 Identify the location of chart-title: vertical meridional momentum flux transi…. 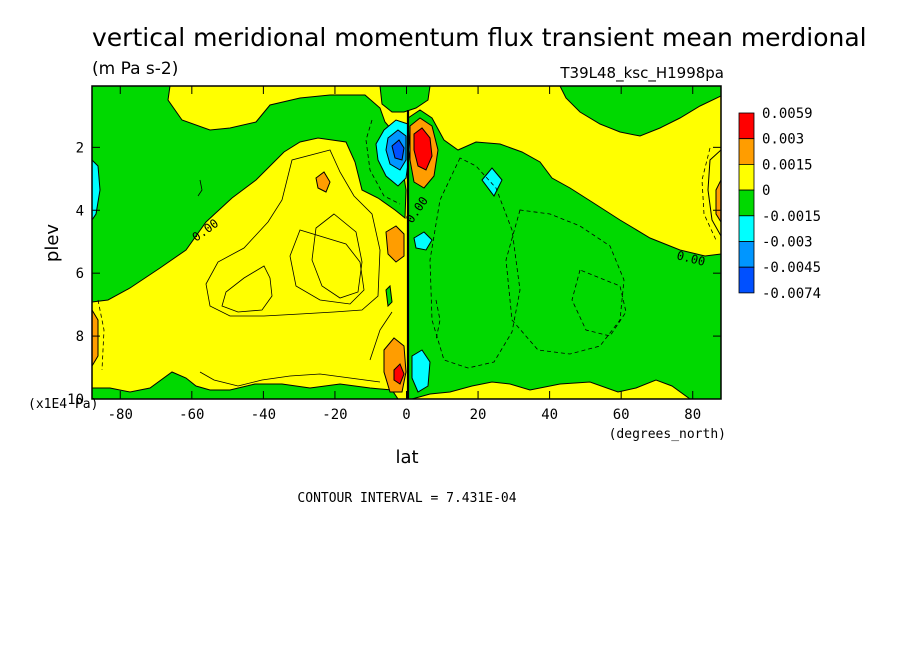
(479, 37).